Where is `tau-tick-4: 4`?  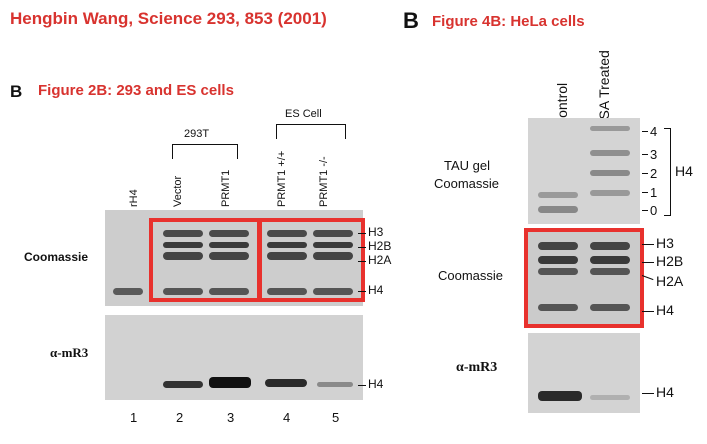 tau-tick-4: 4 is located at coordinates (654, 131).